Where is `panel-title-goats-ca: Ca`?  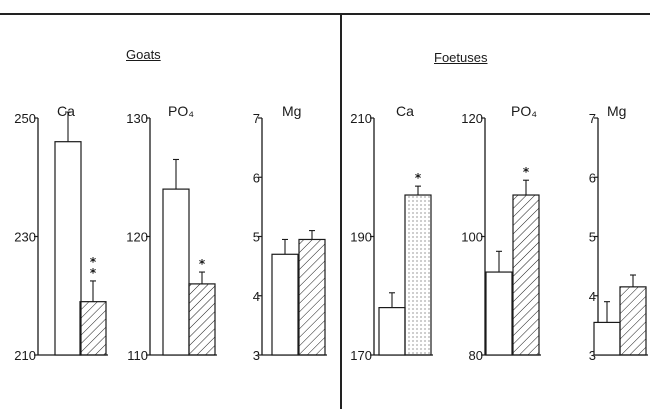 panel-title-goats-ca: Ca is located at coordinates (66, 111).